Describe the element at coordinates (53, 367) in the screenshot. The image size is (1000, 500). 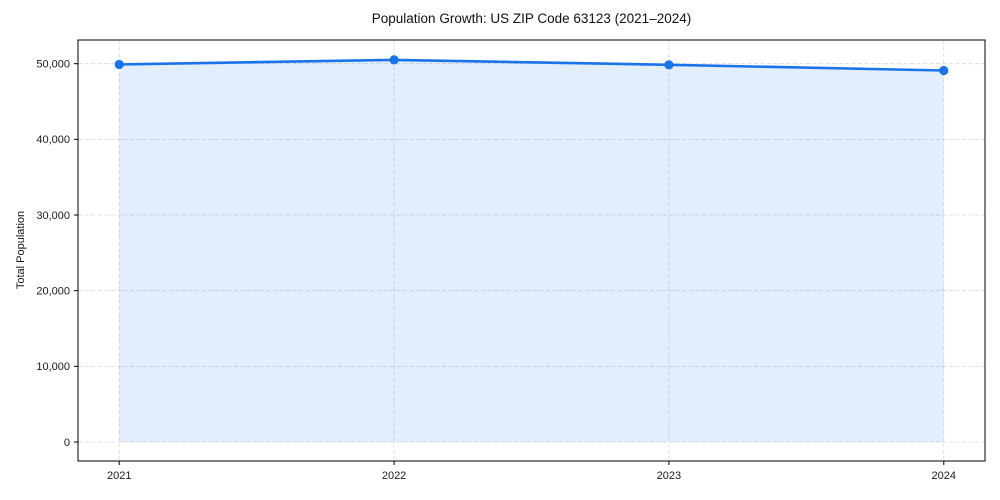
I see `y-tick-label: 10,000` at that location.